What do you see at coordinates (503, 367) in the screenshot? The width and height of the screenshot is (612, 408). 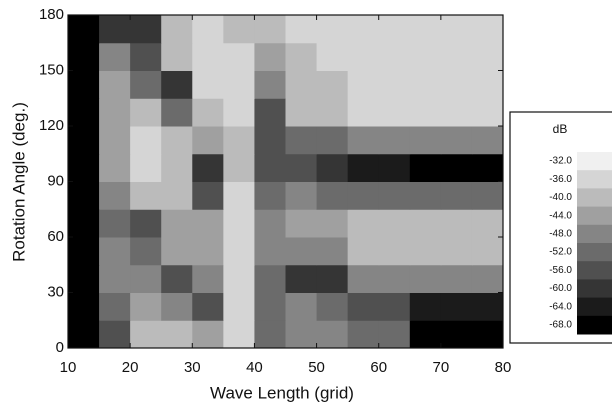 I see `x-tick-label: 80` at bounding box center [503, 367].